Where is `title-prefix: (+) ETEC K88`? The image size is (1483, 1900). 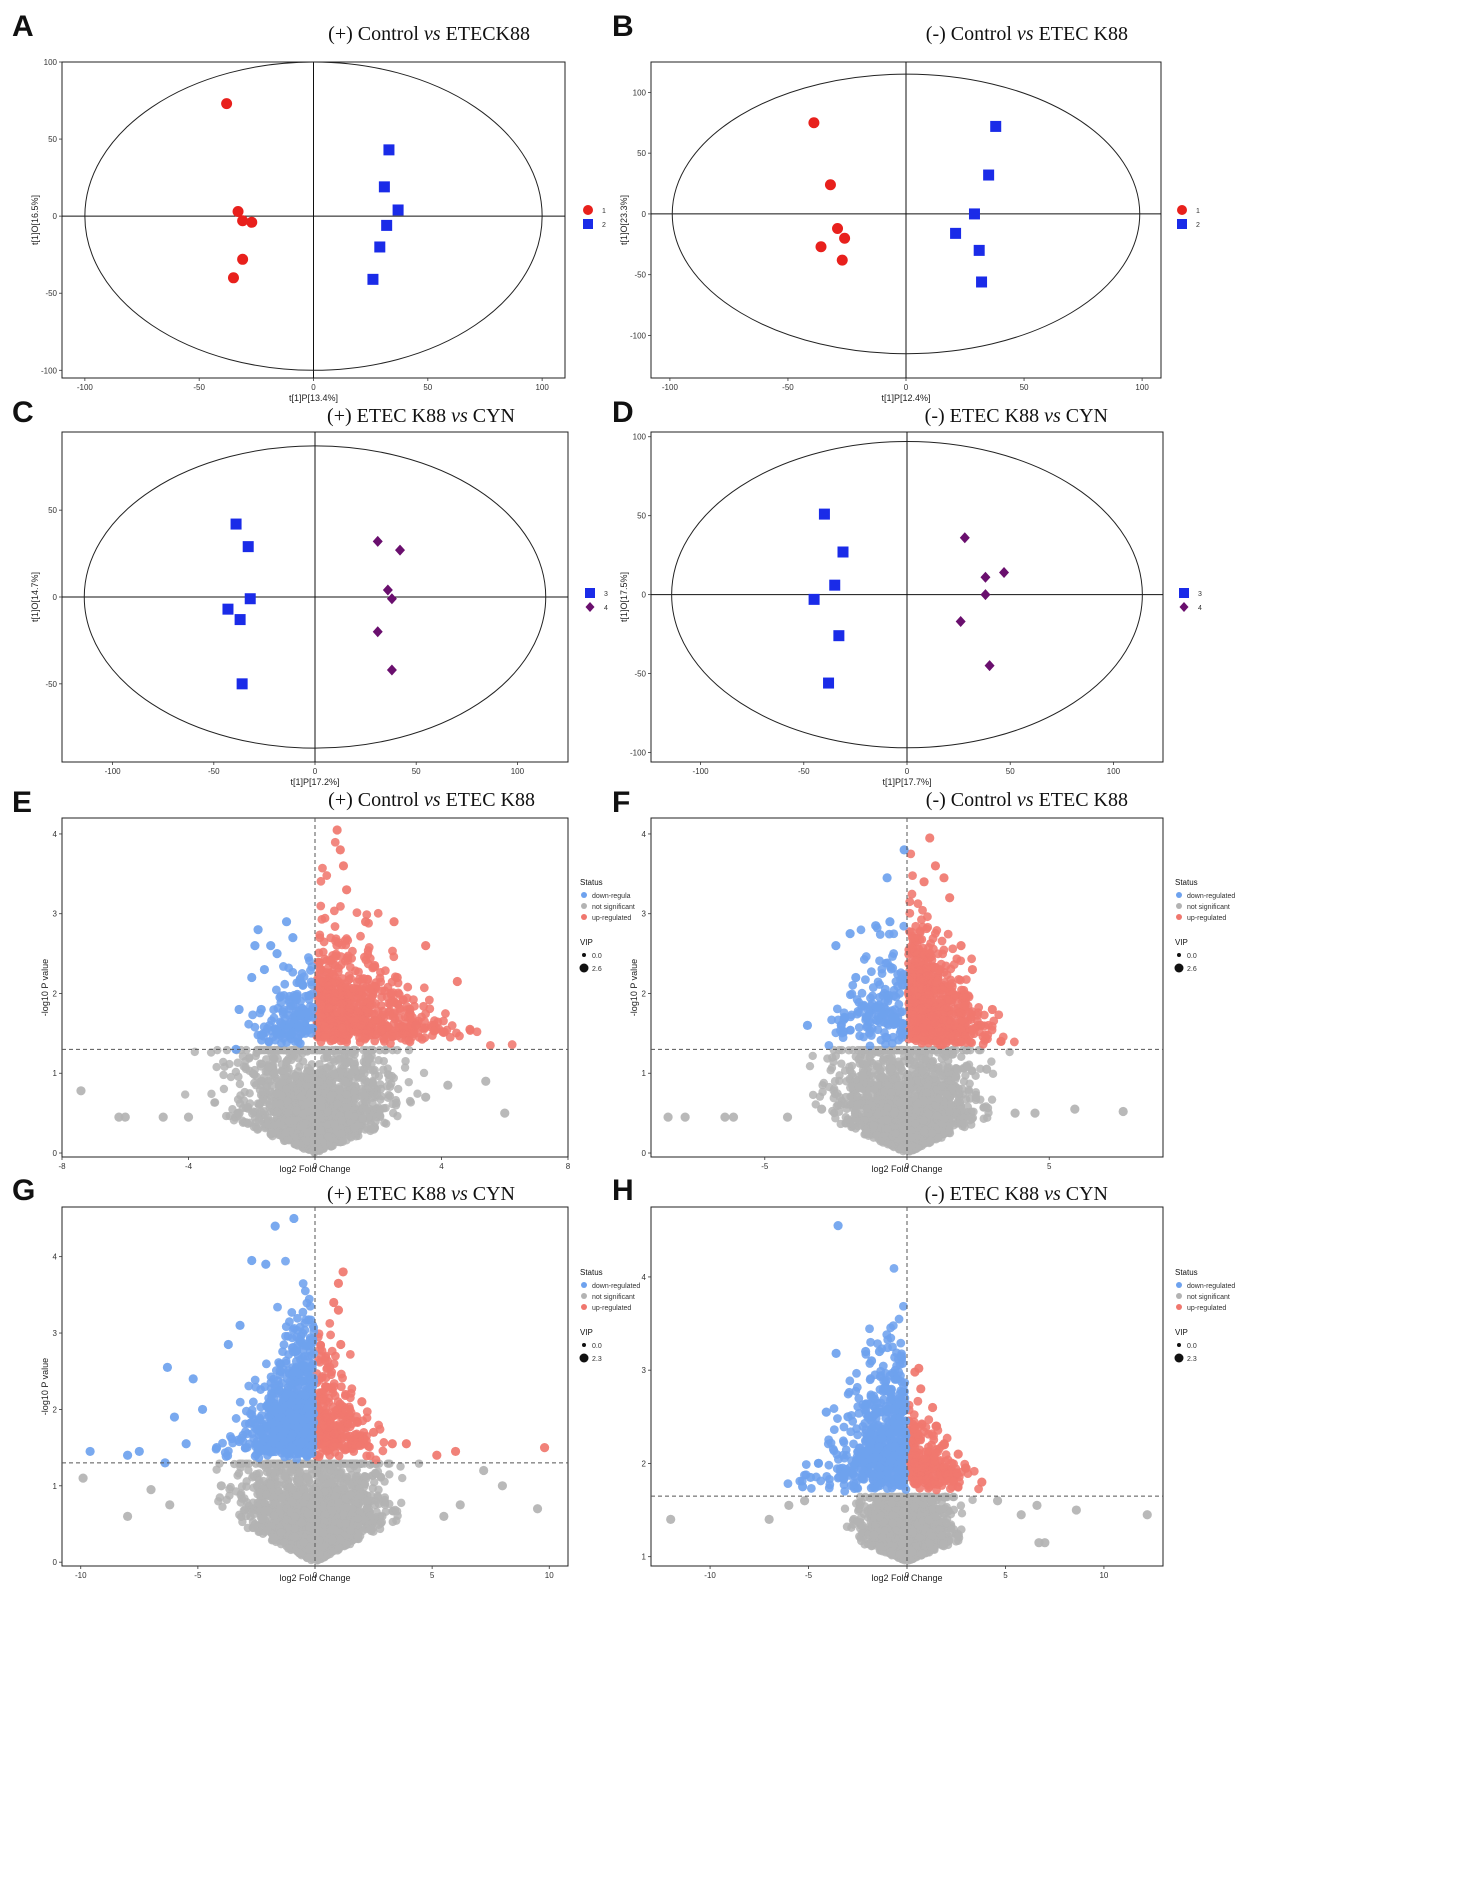
title-prefix: (+) ETEC K88 is located at coordinates (389, 1194).